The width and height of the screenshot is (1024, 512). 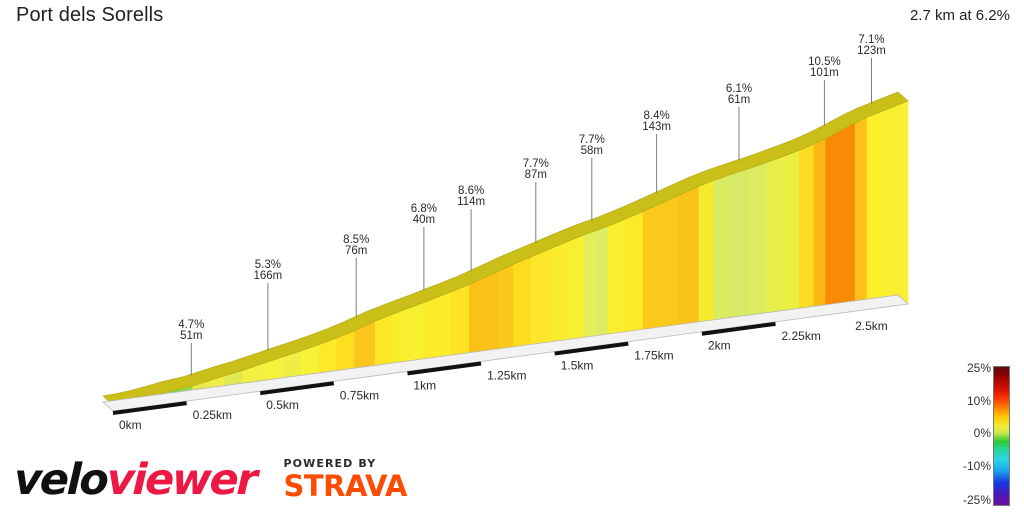 What do you see at coordinates (191, 336) in the screenshot?
I see `callout-length: 51m` at bounding box center [191, 336].